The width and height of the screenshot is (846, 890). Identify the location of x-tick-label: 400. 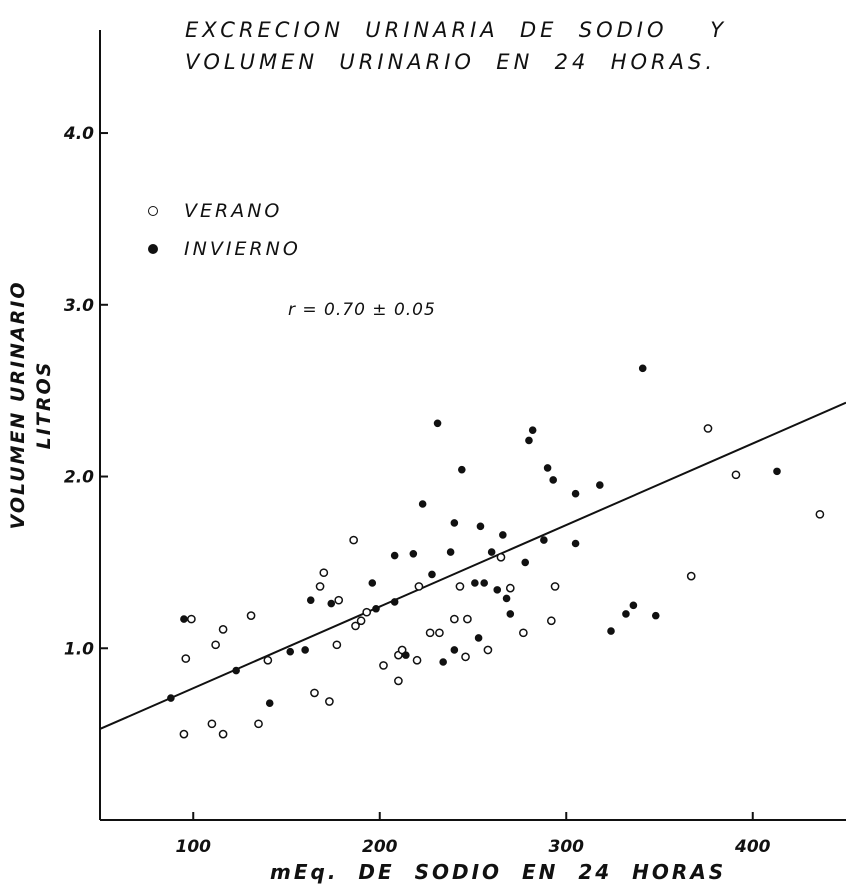
(752, 847).